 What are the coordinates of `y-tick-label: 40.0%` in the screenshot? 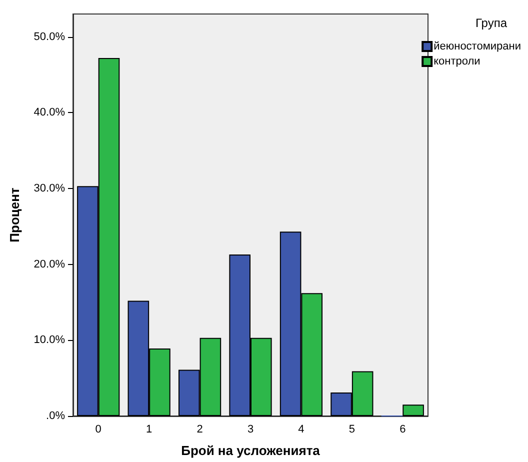 It's located at (50, 112).